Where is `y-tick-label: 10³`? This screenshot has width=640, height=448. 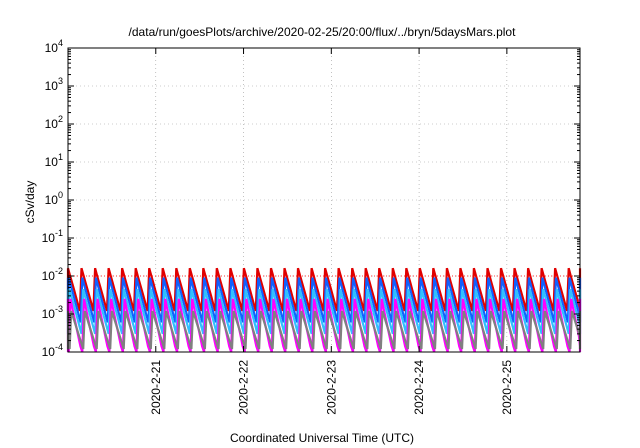
y-tick-label: 10³ is located at coordinates (54, 84).